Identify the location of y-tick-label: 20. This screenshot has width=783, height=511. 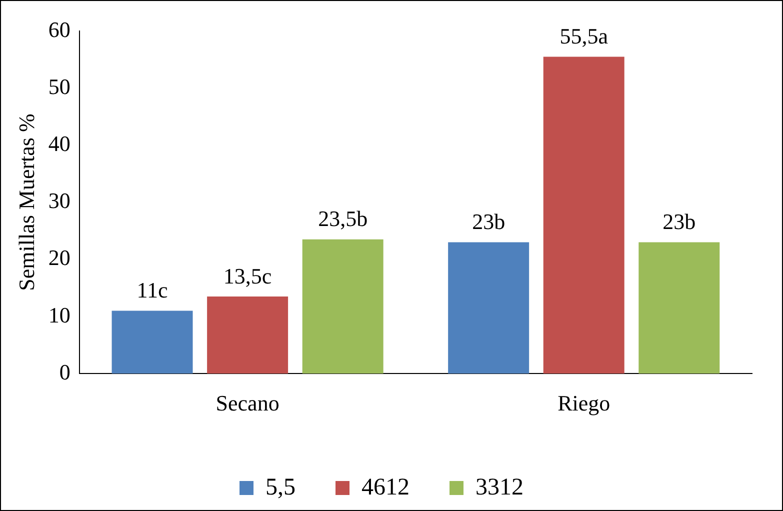
(59, 257).